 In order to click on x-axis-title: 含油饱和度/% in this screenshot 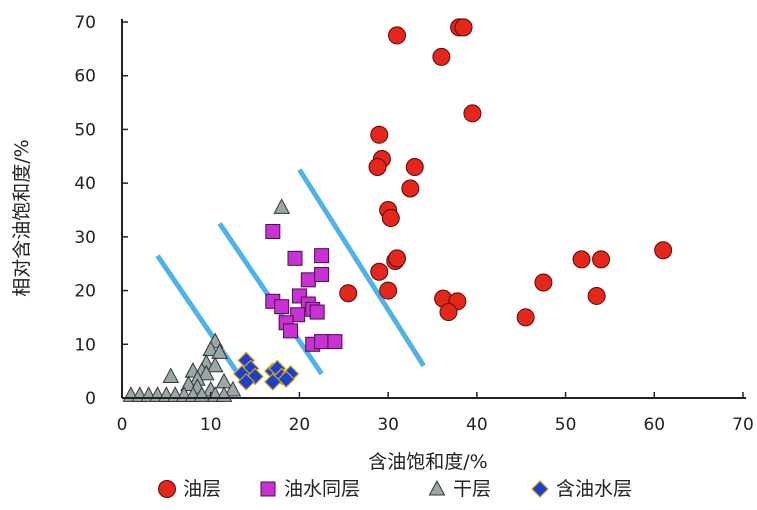, I will do `click(427, 462)`.